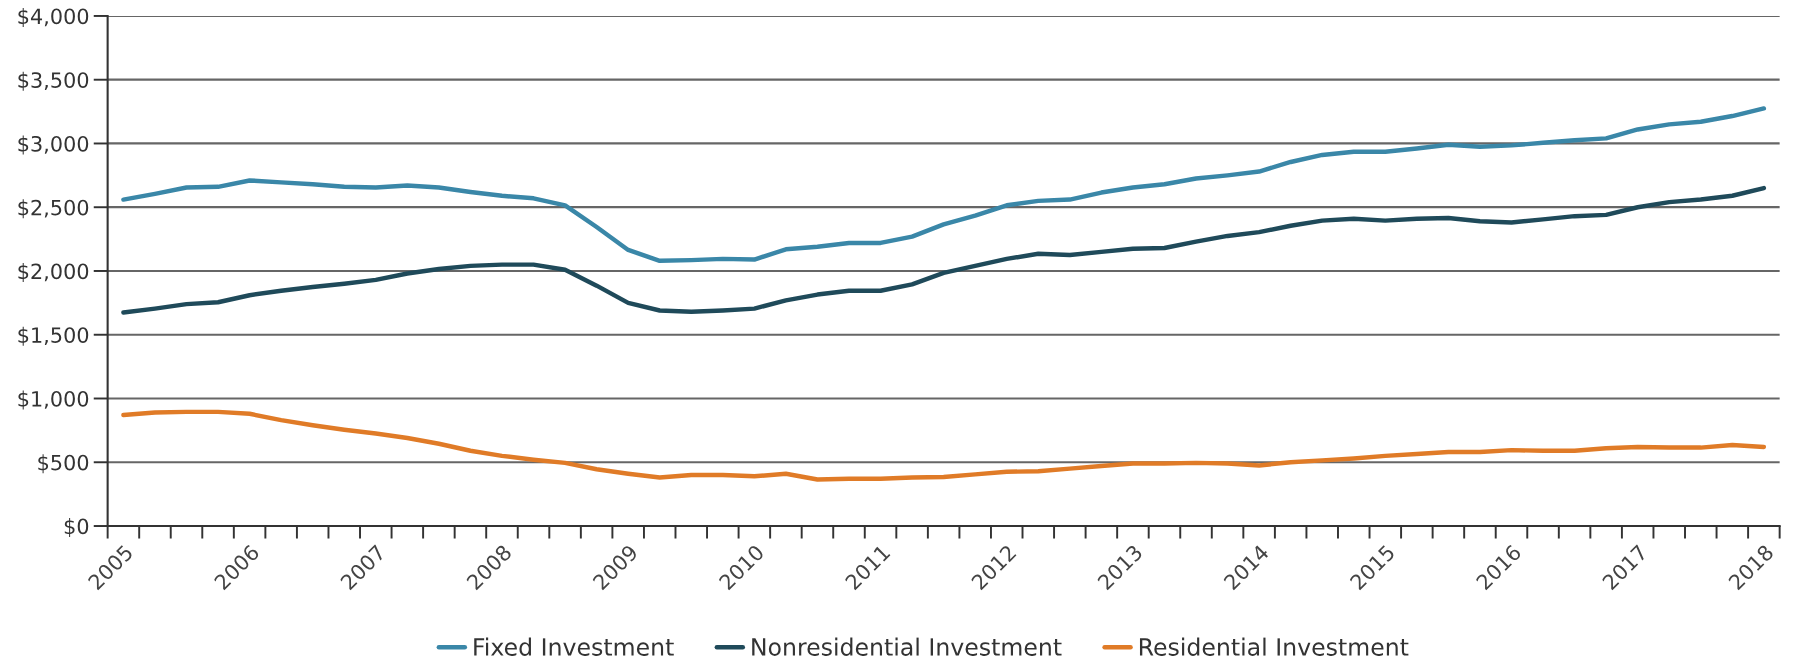  I want to click on y-tick-label: $2,500, so click(53, 209).